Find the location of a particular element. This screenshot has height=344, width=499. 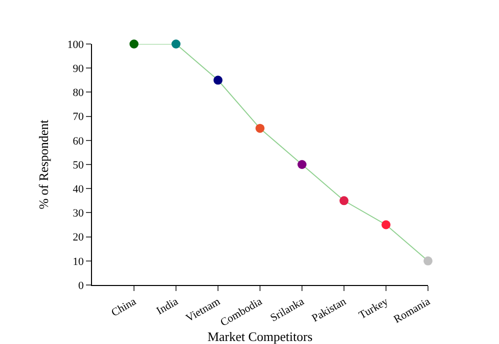

y-tick-label: 20 is located at coordinates (78, 238).